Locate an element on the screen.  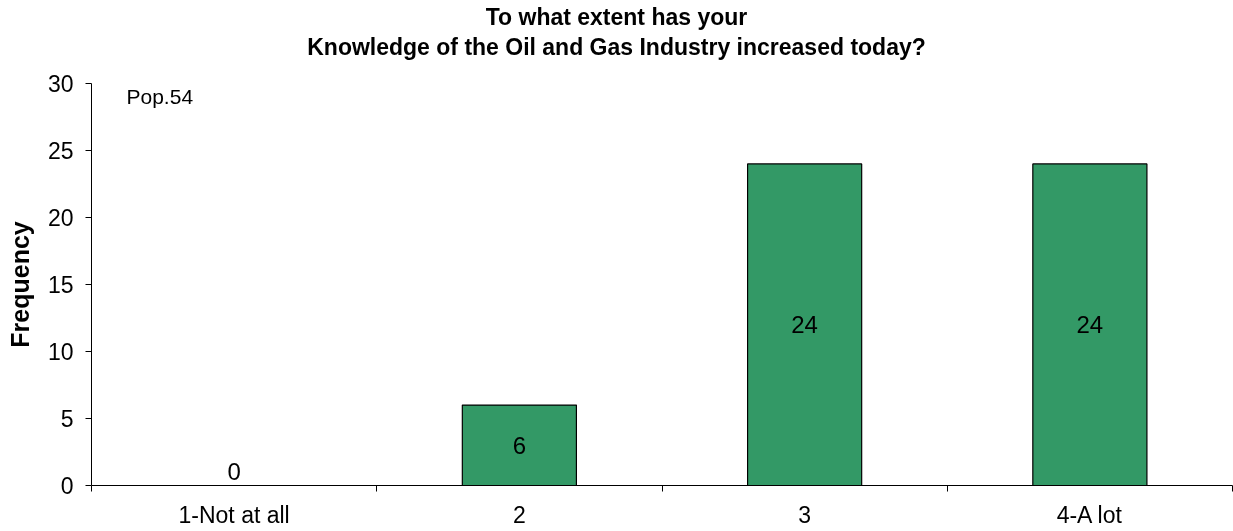
x-tick-label: 3 is located at coordinates (805, 514).